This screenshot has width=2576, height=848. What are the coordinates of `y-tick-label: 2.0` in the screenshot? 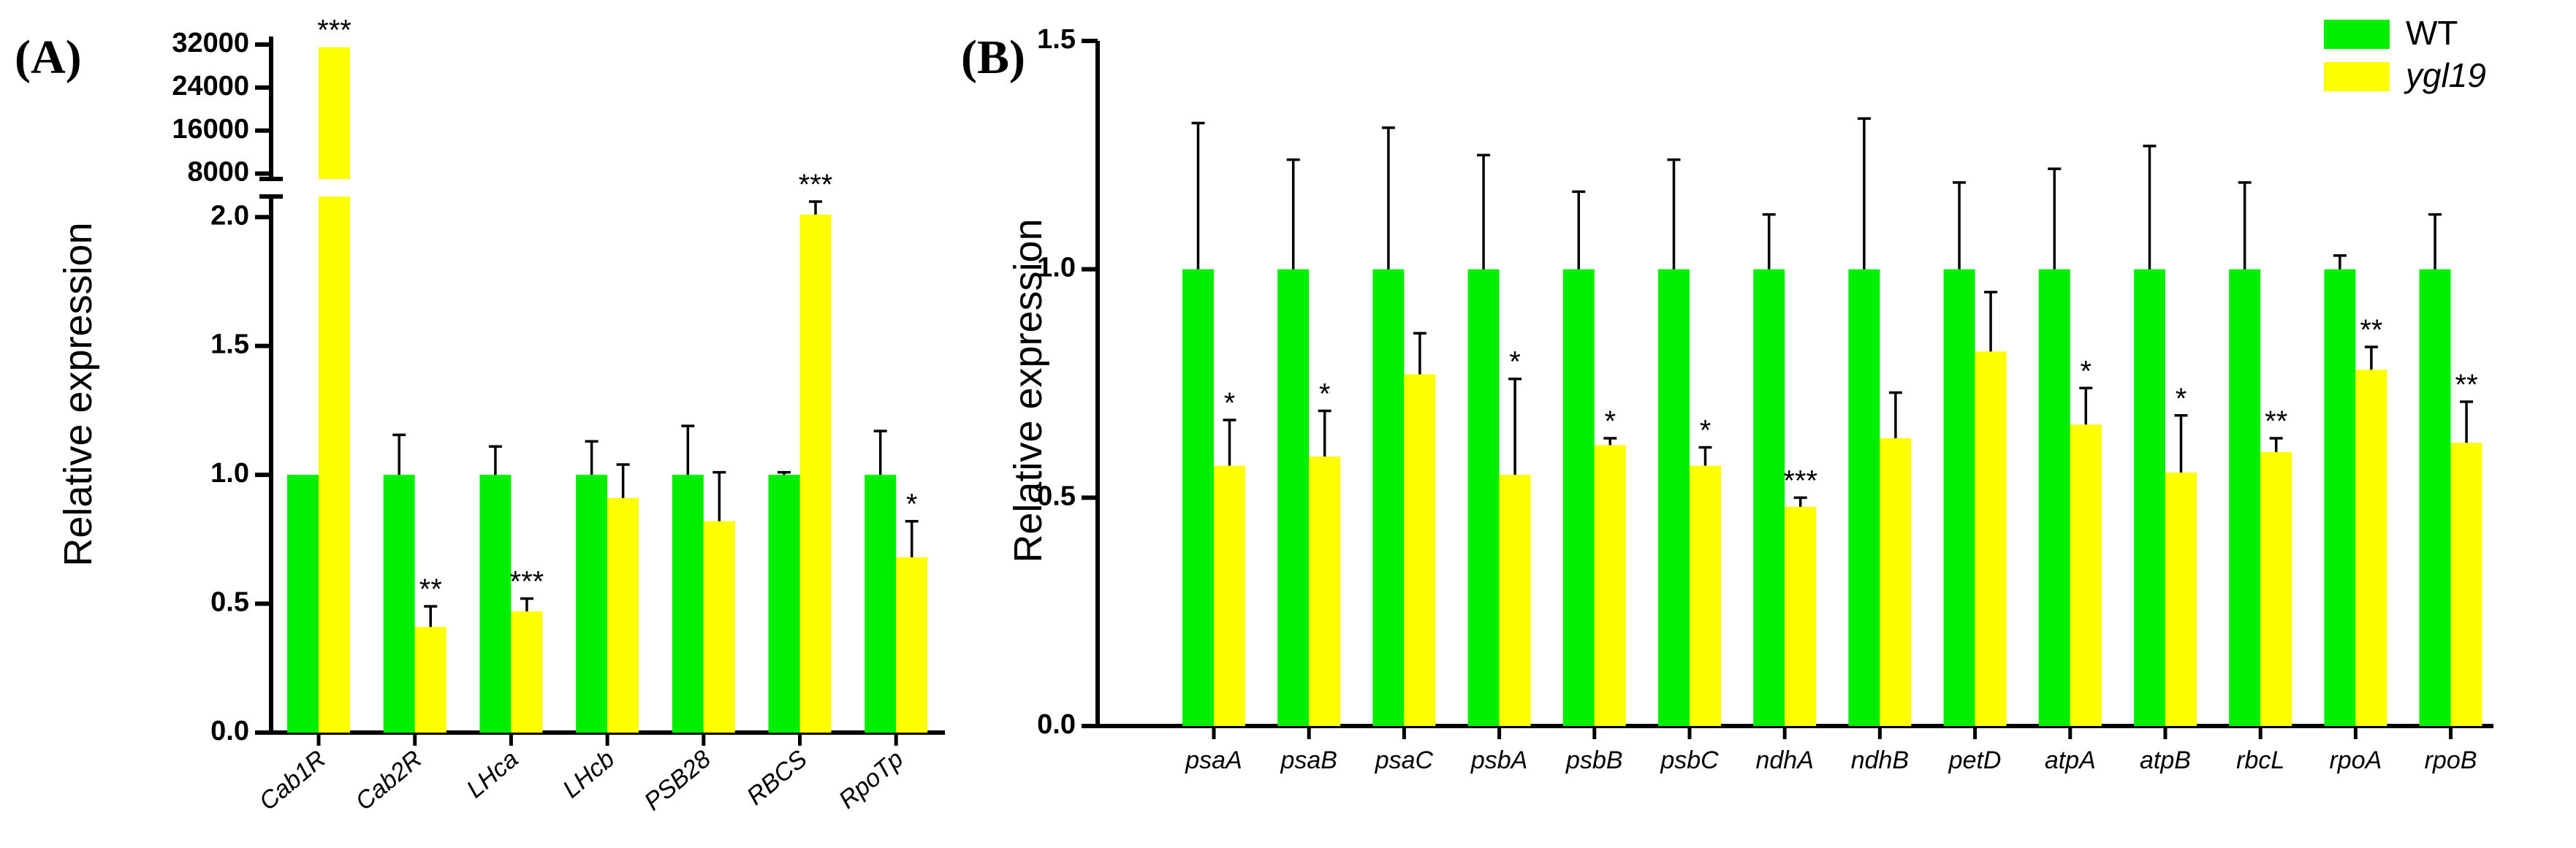 It's located at (229, 215).